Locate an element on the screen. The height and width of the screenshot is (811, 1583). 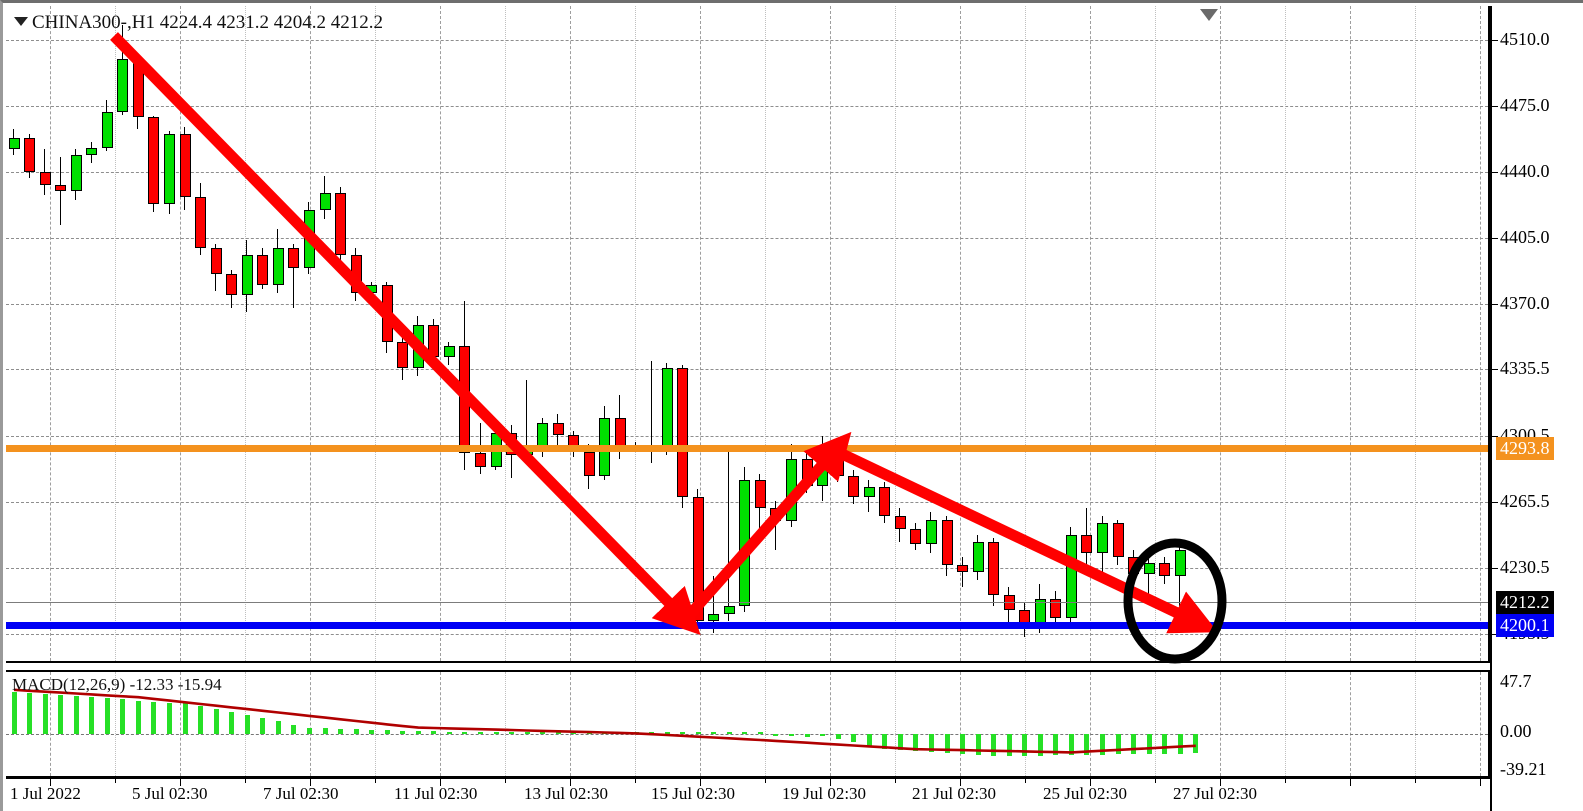
resistance-price-badge: 4293.8 is located at coordinates (1525, 449).